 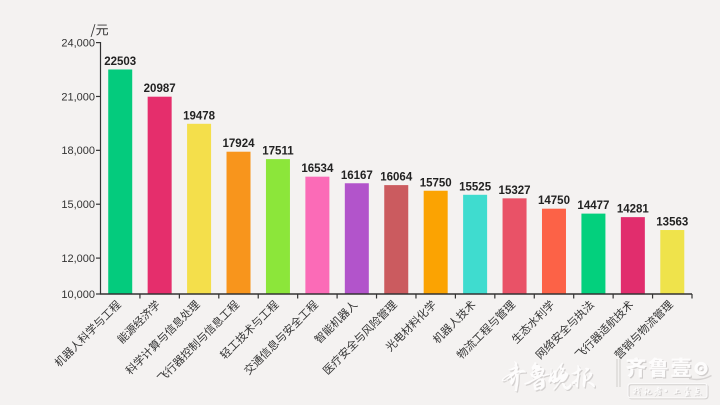 I want to click on svg-text: 17511, so click(x=278, y=152).